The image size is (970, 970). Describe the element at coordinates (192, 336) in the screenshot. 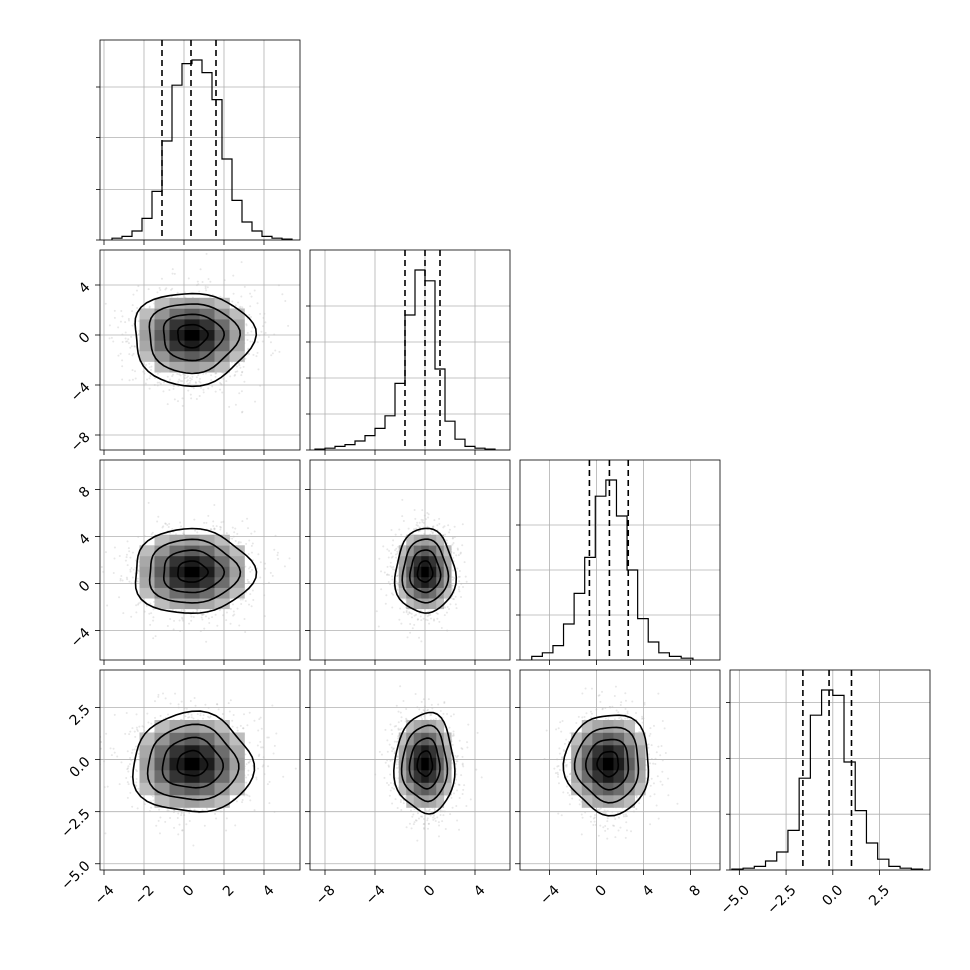

I see `contour-line` at that location.